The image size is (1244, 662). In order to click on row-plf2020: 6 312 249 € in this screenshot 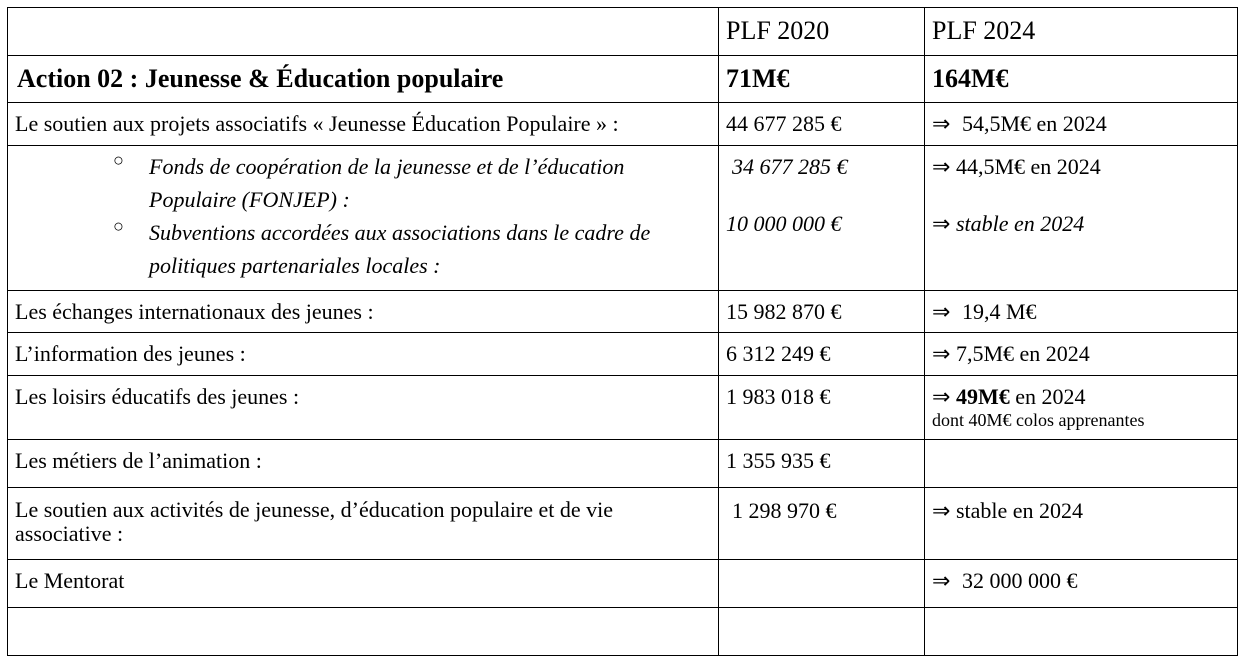, I will do `click(821, 354)`.